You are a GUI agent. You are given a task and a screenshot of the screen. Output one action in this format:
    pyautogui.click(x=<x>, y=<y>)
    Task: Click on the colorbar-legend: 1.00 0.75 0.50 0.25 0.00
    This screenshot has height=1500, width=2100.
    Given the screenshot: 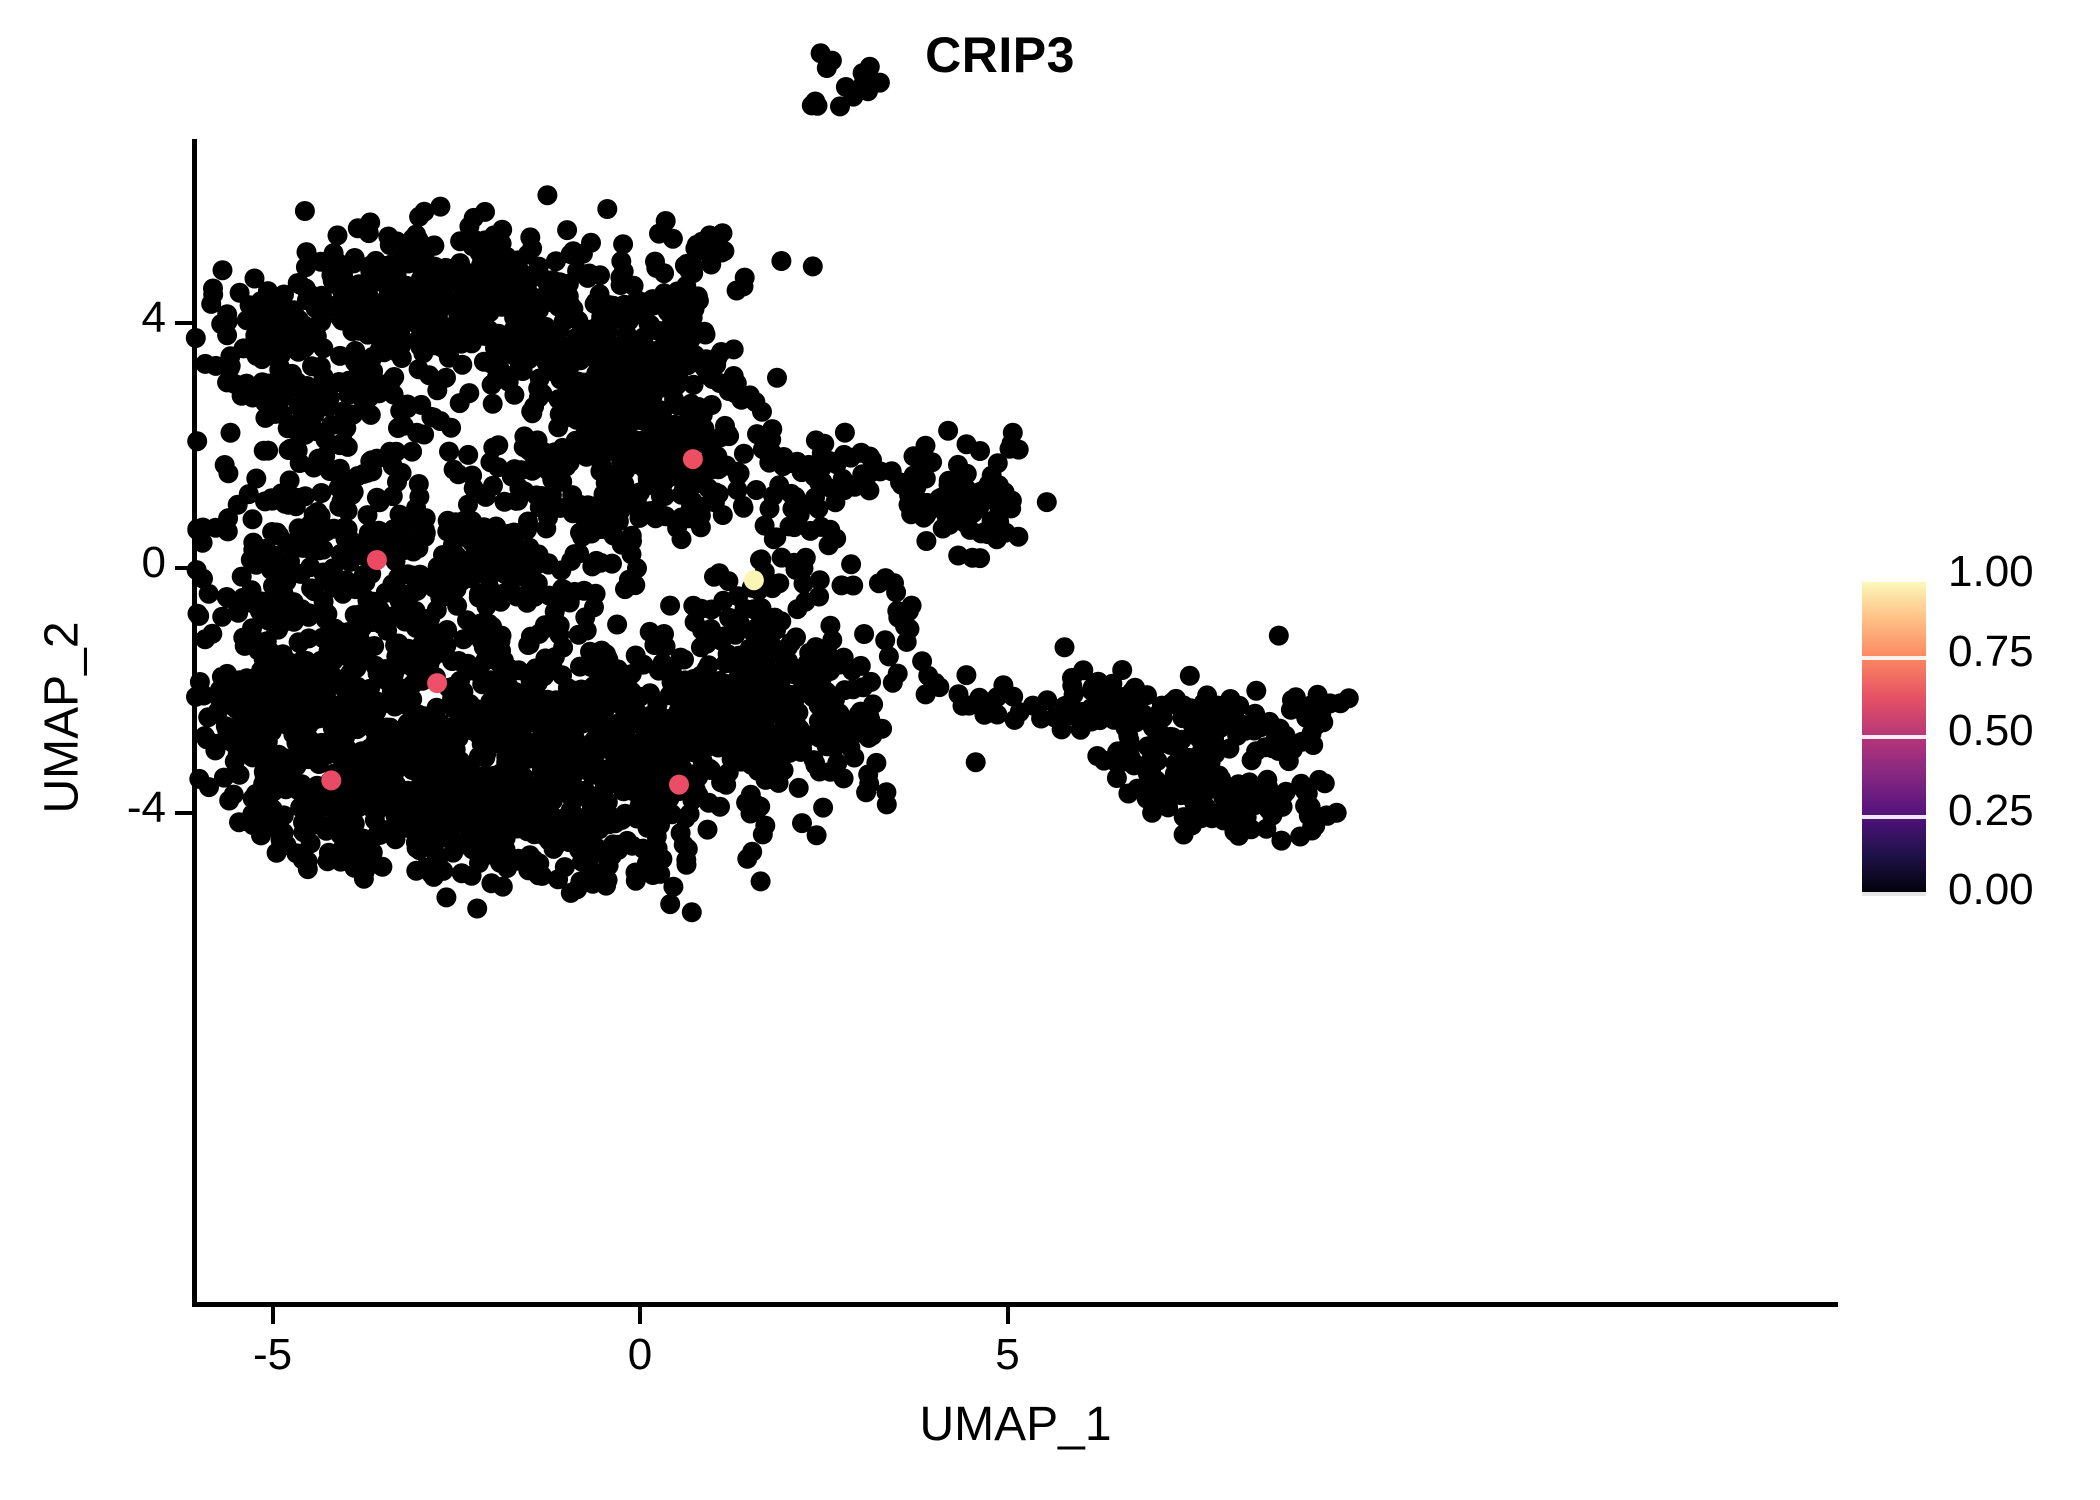 What is the action you would take?
    pyautogui.click(x=1967, y=730)
    